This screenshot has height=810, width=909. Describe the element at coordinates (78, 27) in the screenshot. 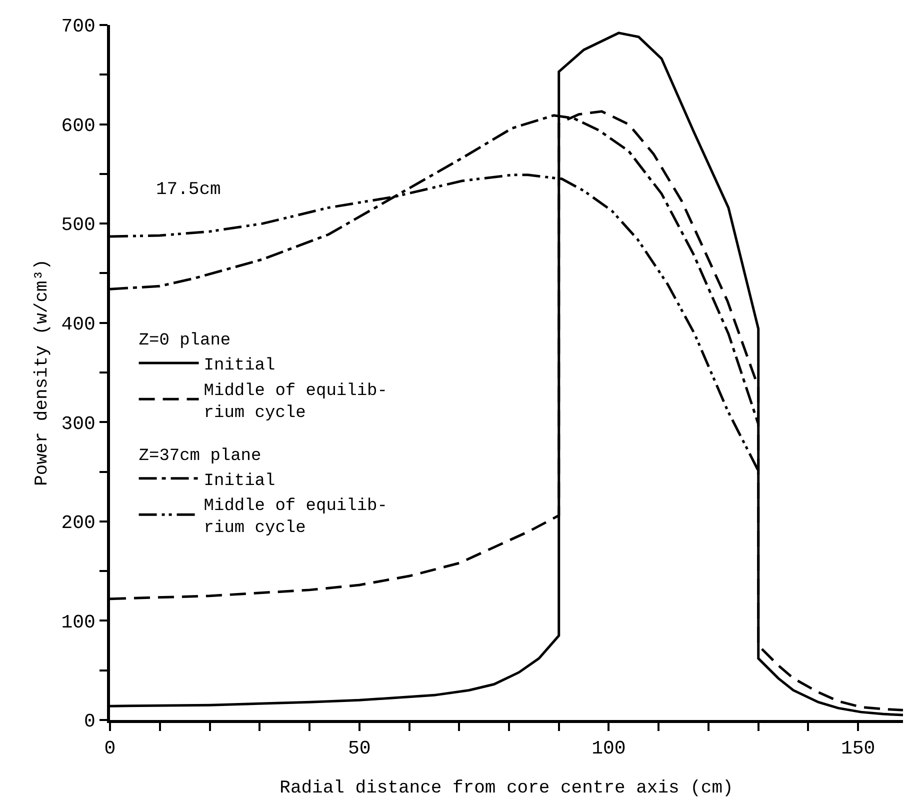

I see `y-tick-label: 700` at that location.